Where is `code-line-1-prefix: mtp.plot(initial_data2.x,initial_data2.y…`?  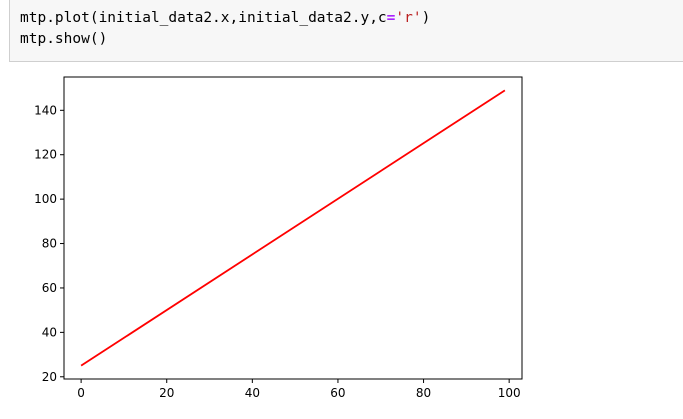 code-line-1-prefix: mtp.plot(initial_data2.x,initial_data2.y… is located at coordinates (203, 18).